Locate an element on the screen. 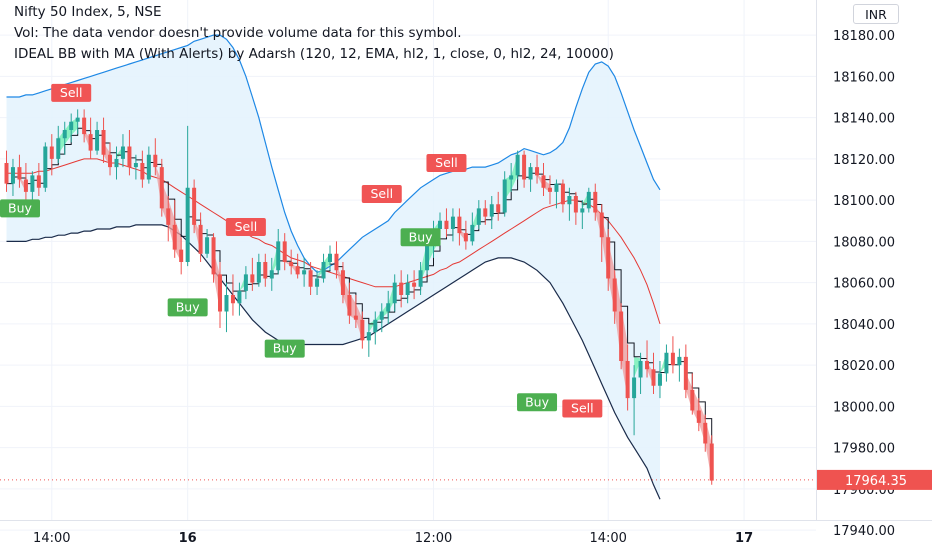  price-tick-label: 18000.00 is located at coordinates (864, 407).